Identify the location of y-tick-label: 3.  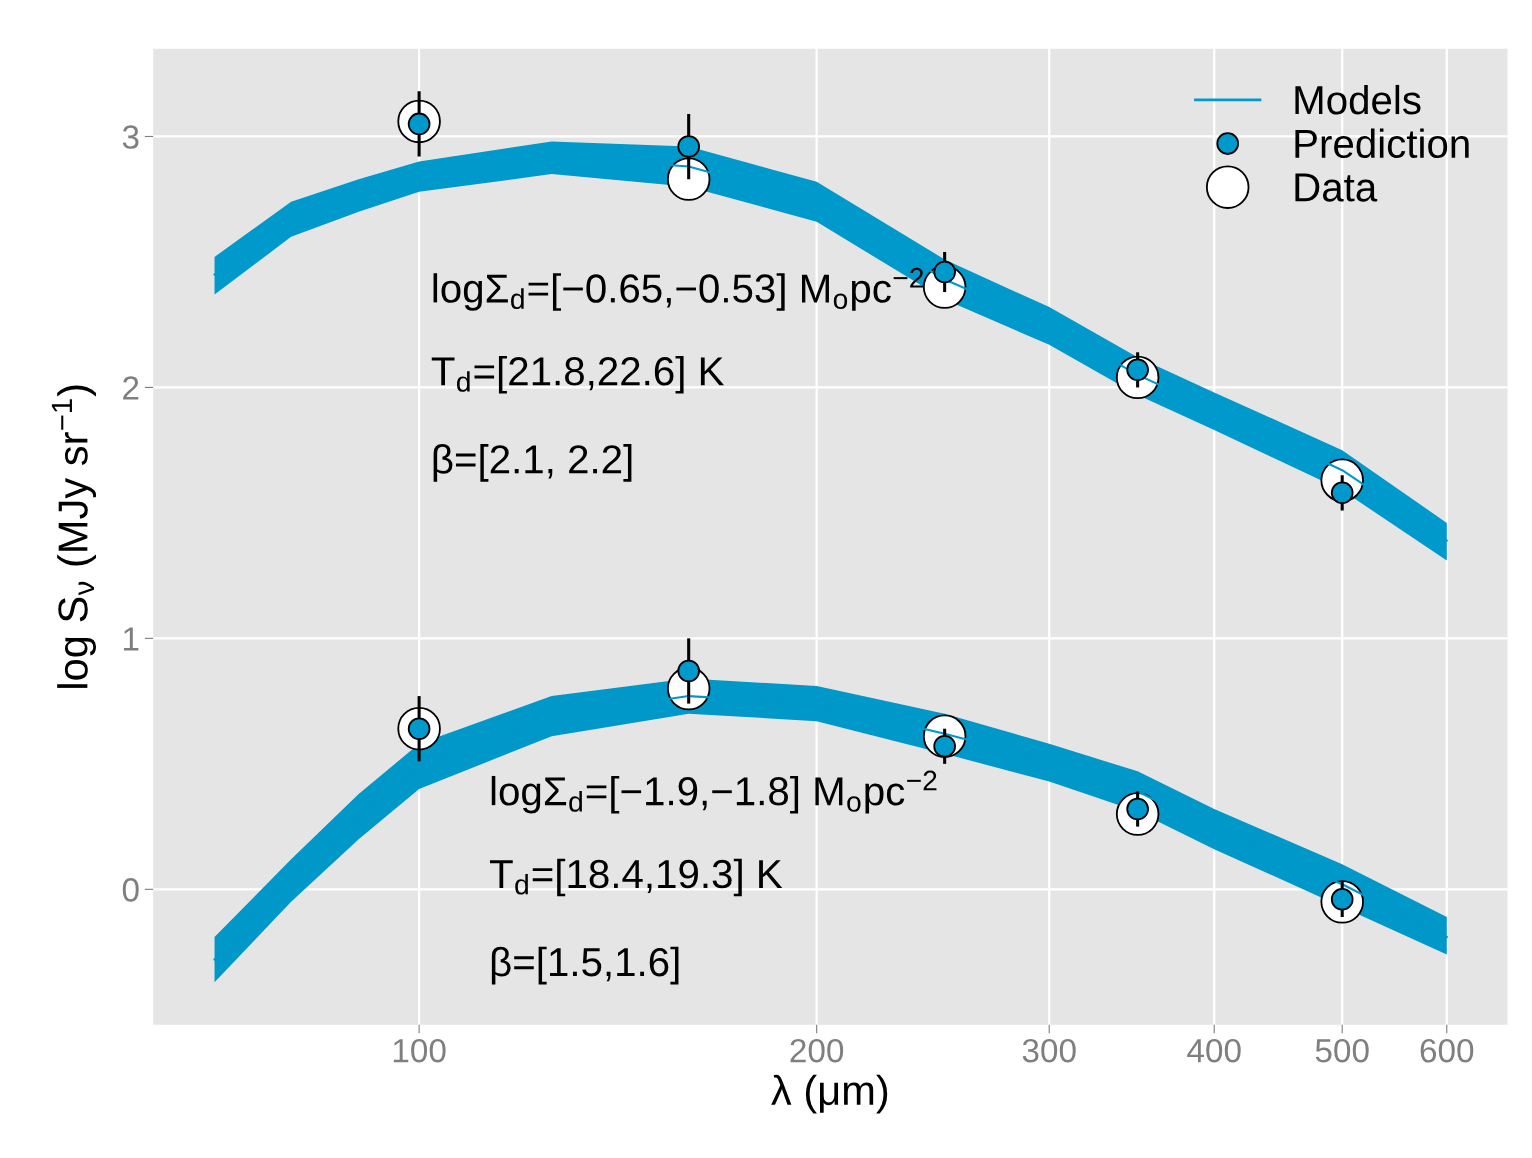
(130, 137).